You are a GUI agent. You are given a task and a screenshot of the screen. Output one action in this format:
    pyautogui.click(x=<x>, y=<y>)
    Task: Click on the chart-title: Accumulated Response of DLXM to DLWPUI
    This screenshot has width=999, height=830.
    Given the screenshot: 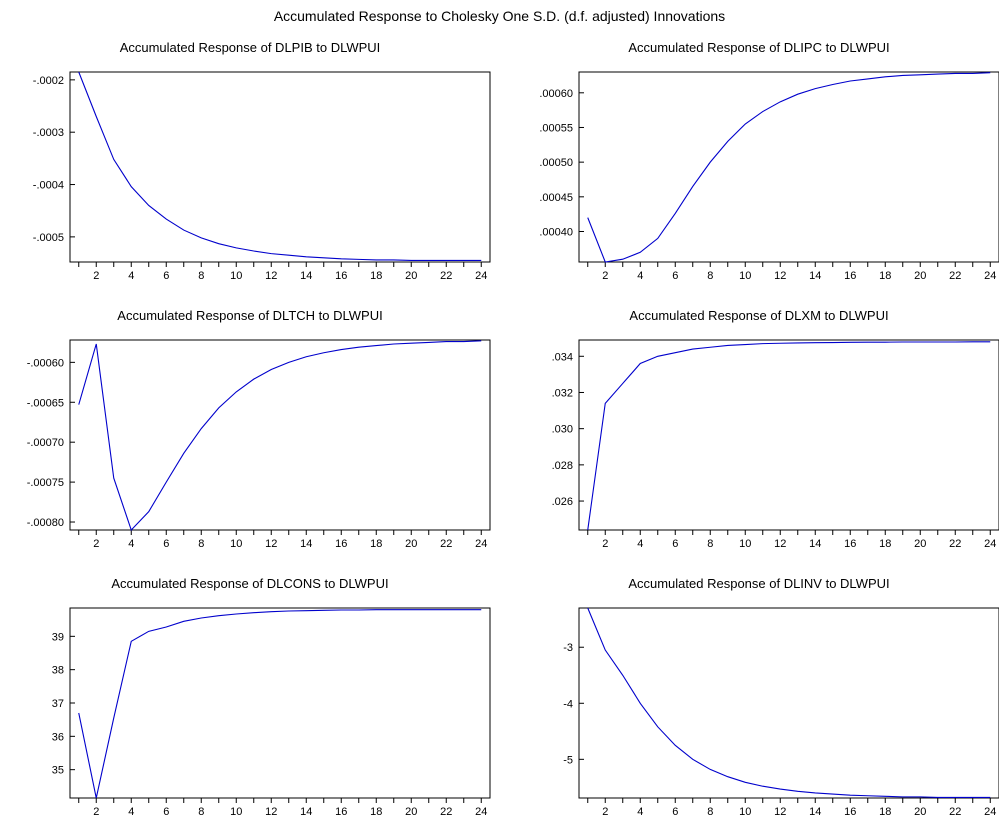 What is the action you would take?
    pyautogui.click(x=758, y=315)
    